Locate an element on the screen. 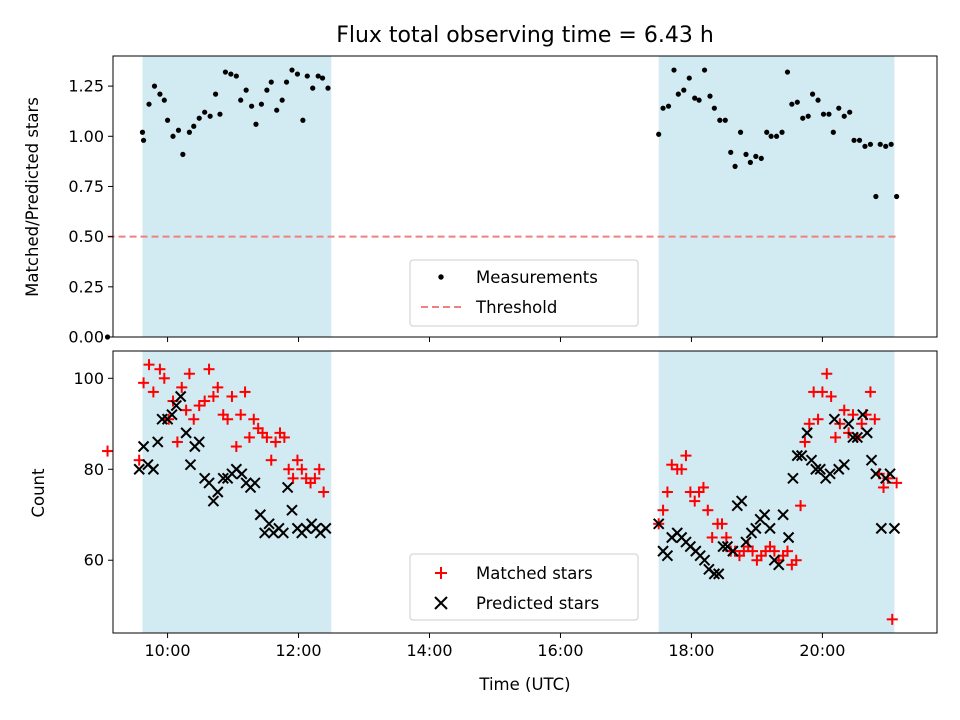 This screenshot has width=960, height=720. y-tick-label: 0.00 is located at coordinates (86, 337).